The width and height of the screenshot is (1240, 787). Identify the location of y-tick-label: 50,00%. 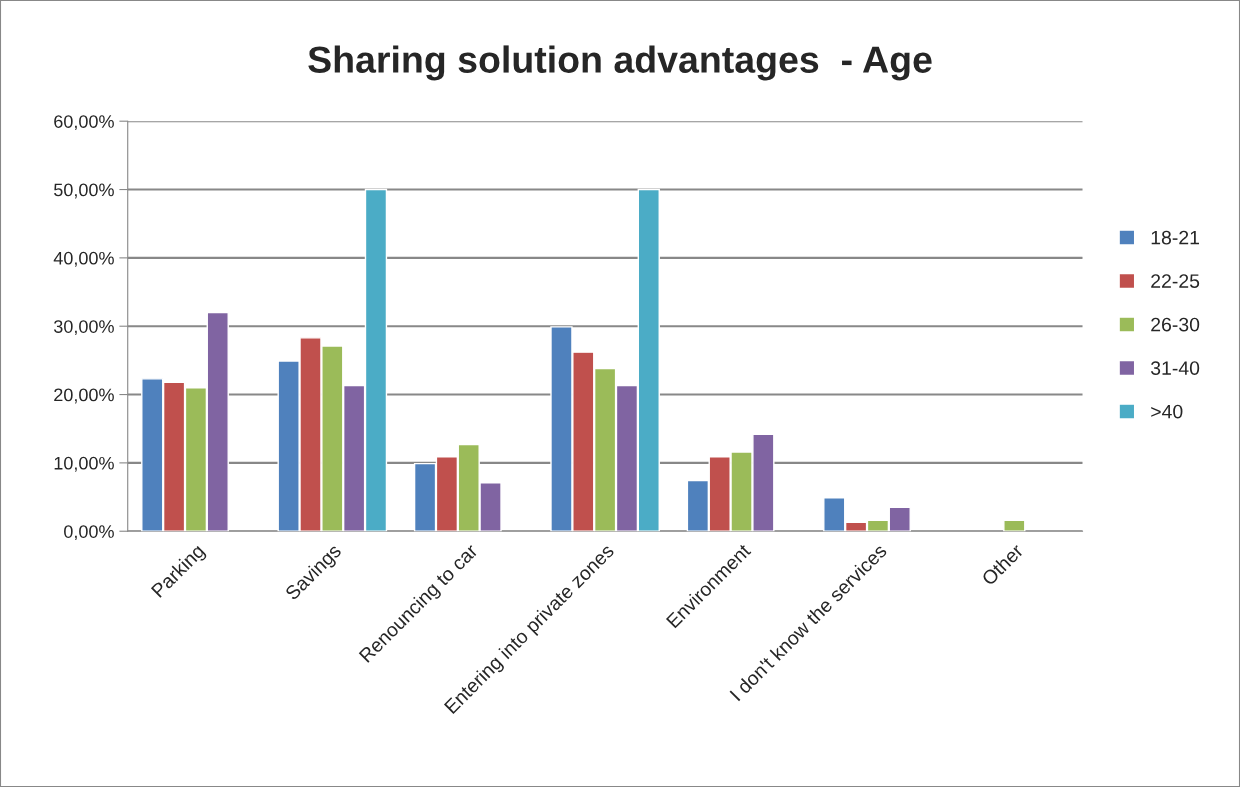
(84, 191).